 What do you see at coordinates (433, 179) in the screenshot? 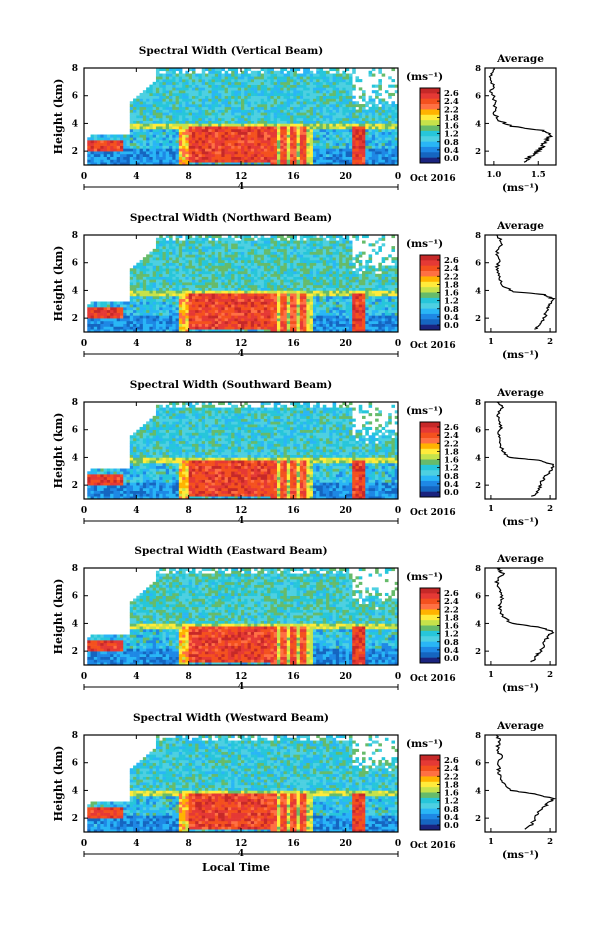
I see `date-label: Oct 2016` at bounding box center [433, 179].